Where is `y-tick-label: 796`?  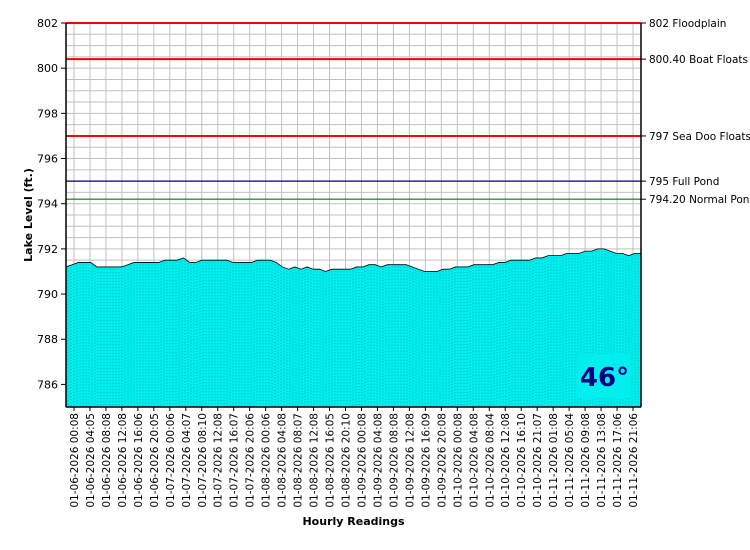
y-tick-label: 796 is located at coordinates (47, 159).